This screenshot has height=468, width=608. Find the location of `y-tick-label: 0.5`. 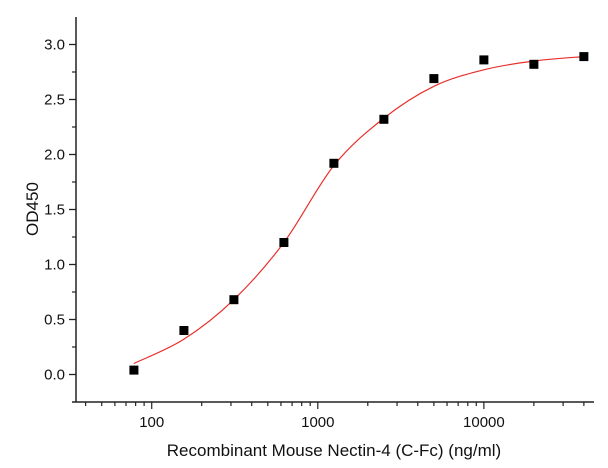

y-tick-label: 0.5 is located at coordinates (54, 320).